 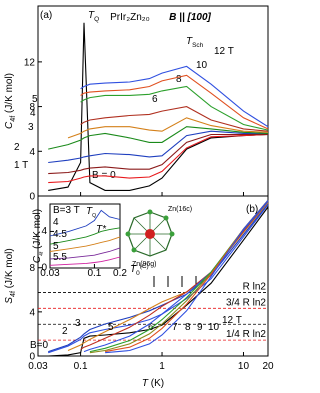 I want to click on plot-frame, so click(x=85, y=236).